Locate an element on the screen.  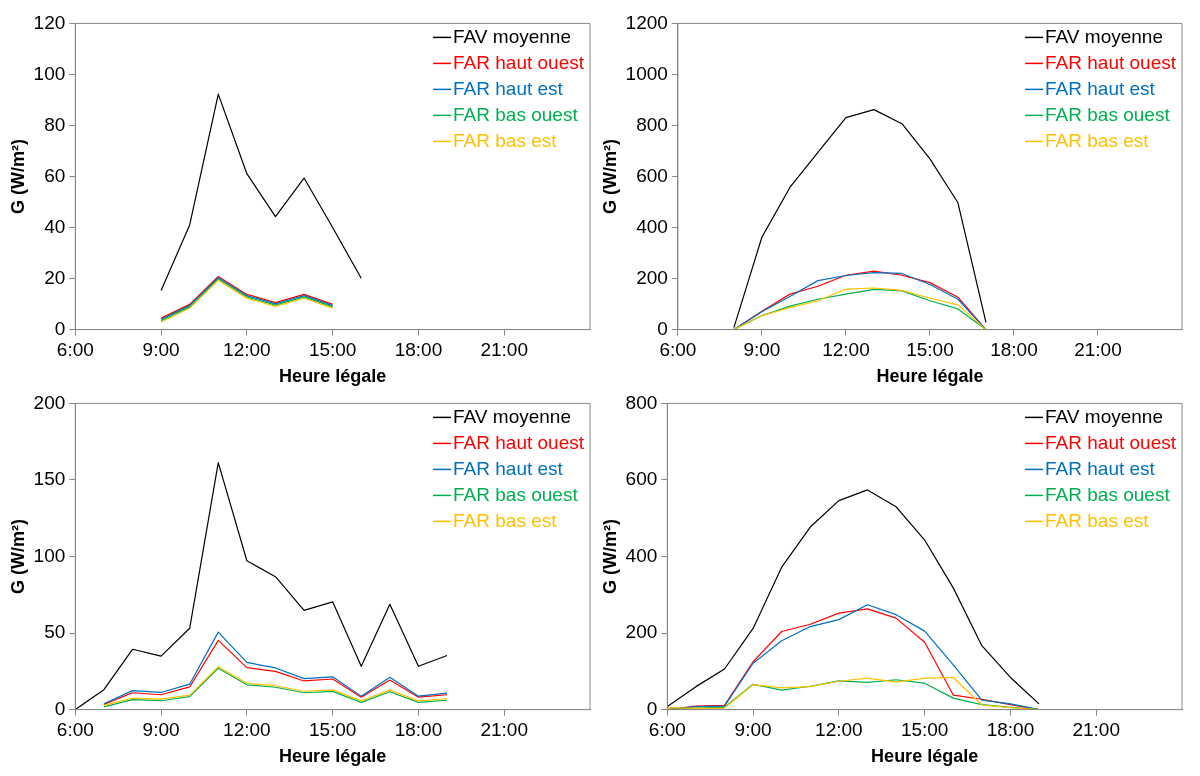
y-tick-label: 60 is located at coordinates (55, 175).